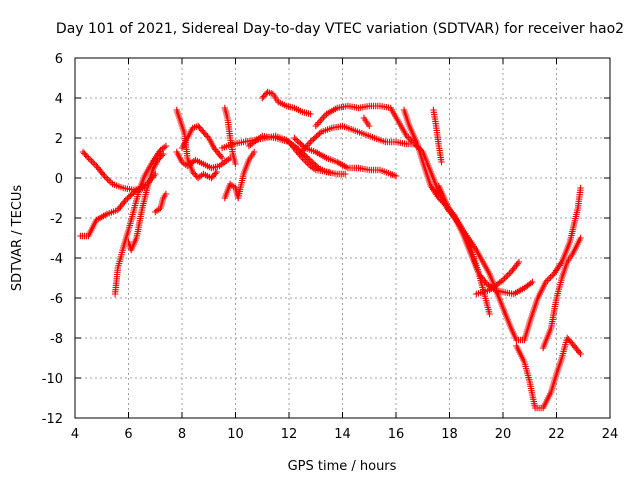 The height and width of the screenshot is (480, 640). What do you see at coordinates (56, 259) in the screenshot?
I see `y-tick-label: -4` at bounding box center [56, 259].